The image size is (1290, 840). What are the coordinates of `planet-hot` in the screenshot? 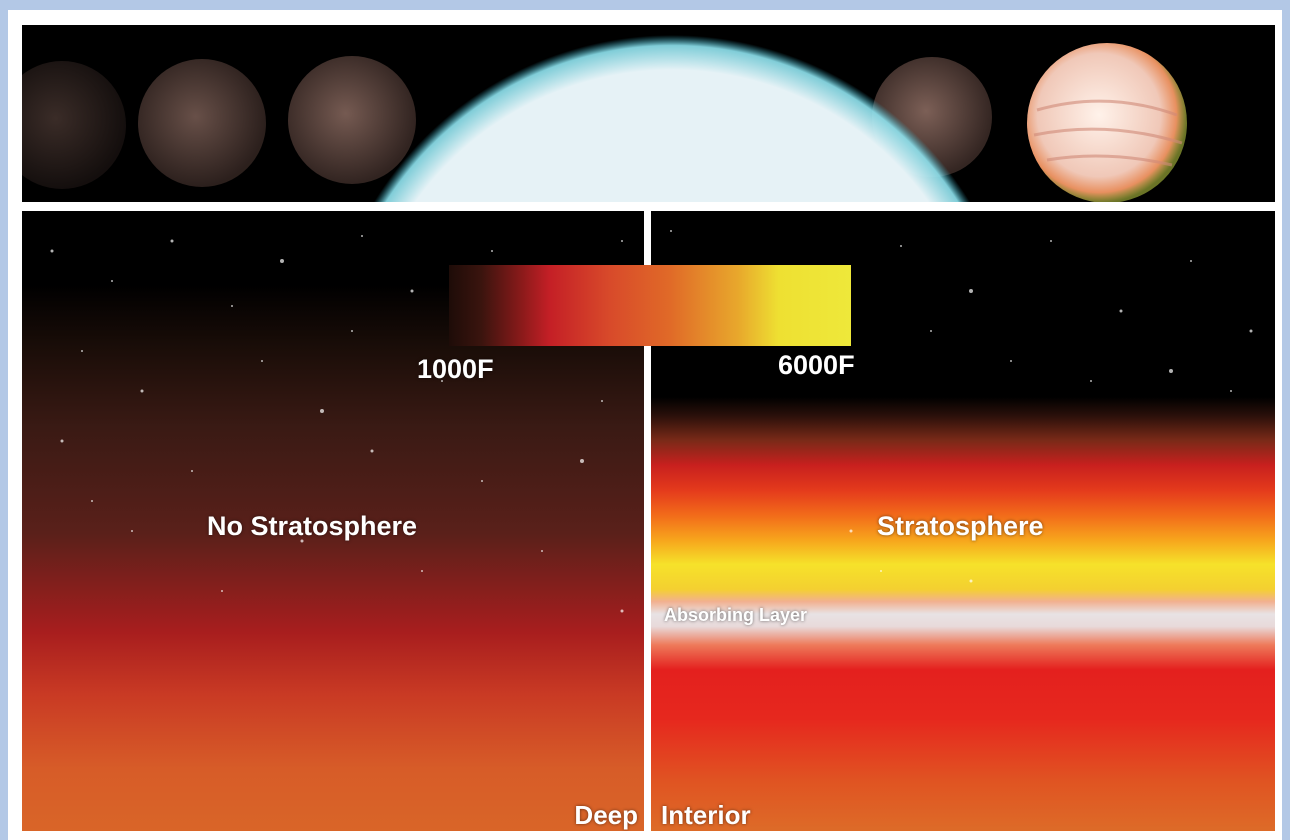 It's located at (1107, 122).